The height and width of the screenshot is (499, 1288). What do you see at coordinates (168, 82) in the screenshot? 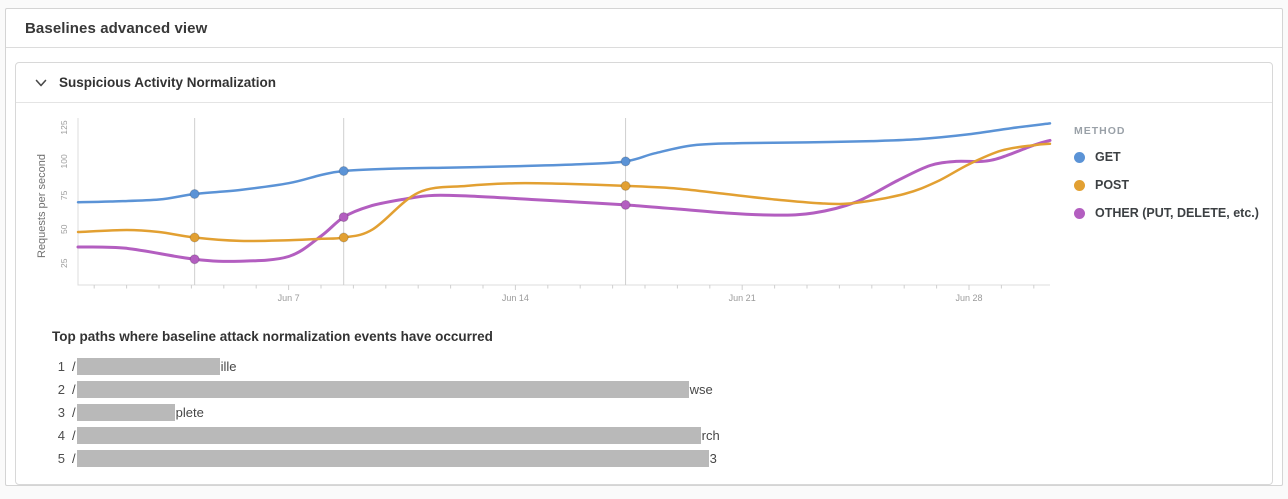
I see `section-title: Suspicious Activity Normalization` at bounding box center [168, 82].